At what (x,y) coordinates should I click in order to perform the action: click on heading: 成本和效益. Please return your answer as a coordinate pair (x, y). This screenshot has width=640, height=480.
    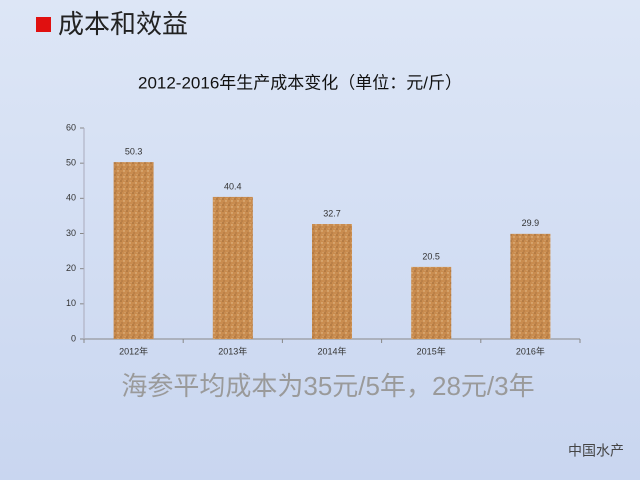
    Looking at the image, I should click on (123, 24).